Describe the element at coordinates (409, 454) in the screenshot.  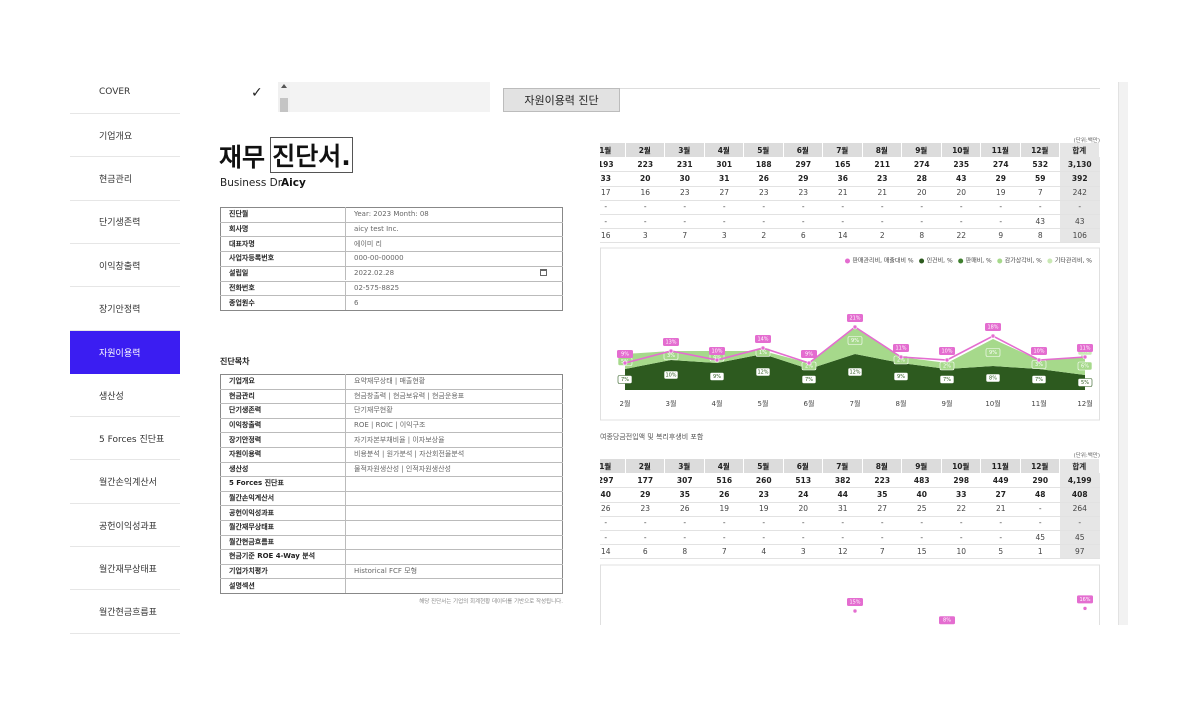
I see `row-value: 비용분석 | 원가분석 | 자산회전율분석` at that location.